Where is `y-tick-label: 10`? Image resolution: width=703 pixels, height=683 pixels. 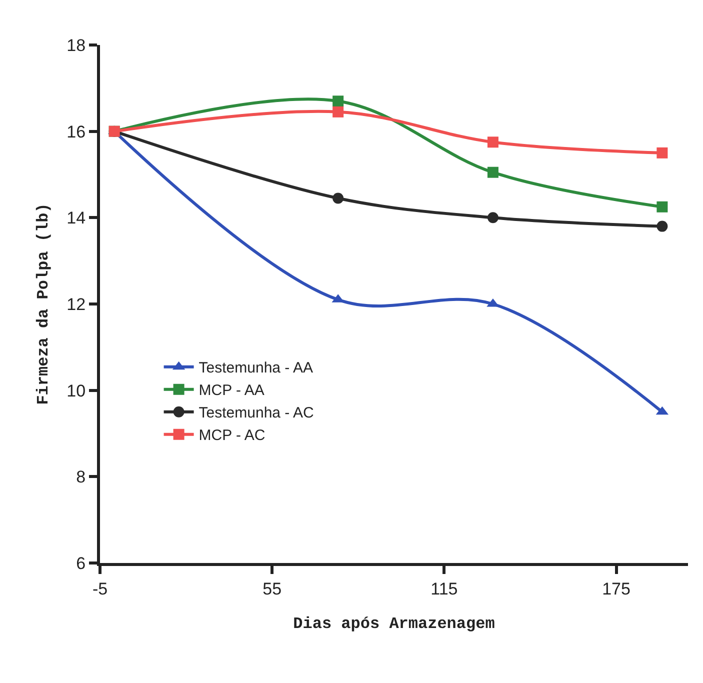
y-tick-label: 10 is located at coordinates (76, 390).